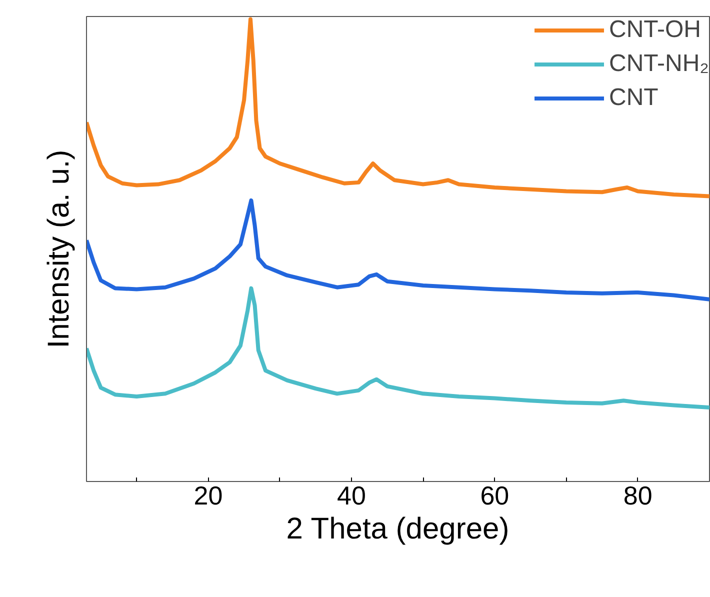  I want to click on x-tick-label: 60, so click(495, 495).